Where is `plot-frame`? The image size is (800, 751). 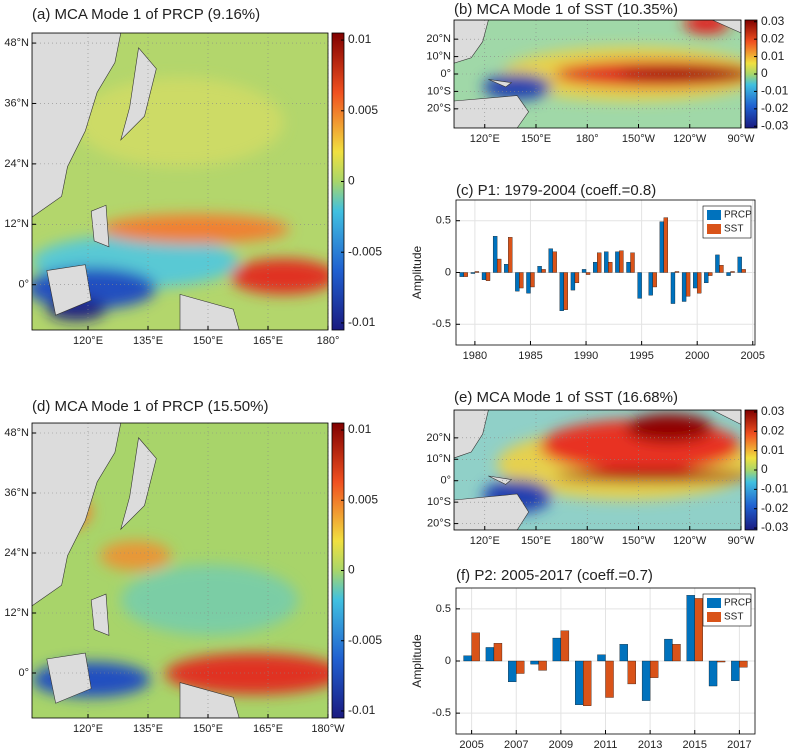
plot-frame is located at coordinates (605, 272).